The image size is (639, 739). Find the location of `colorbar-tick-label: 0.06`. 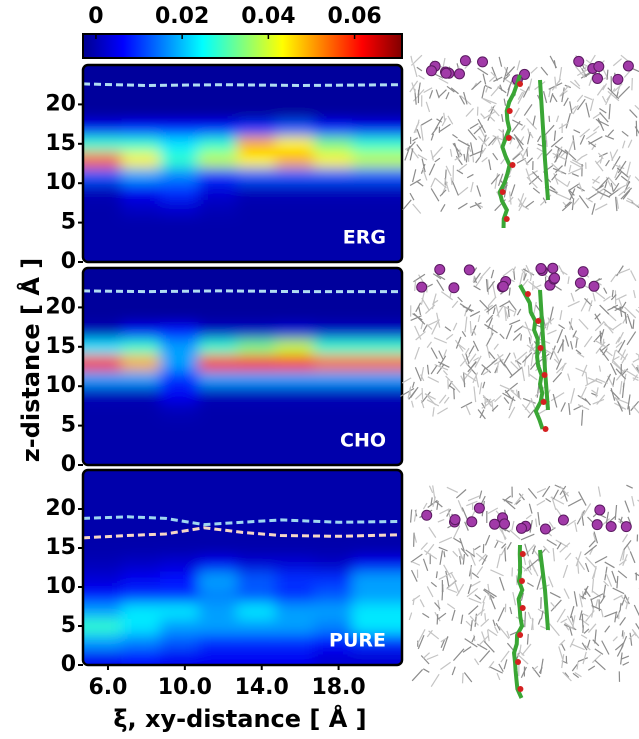

colorbar-tick-label: 0.06 is located at coordinates (354, 16).